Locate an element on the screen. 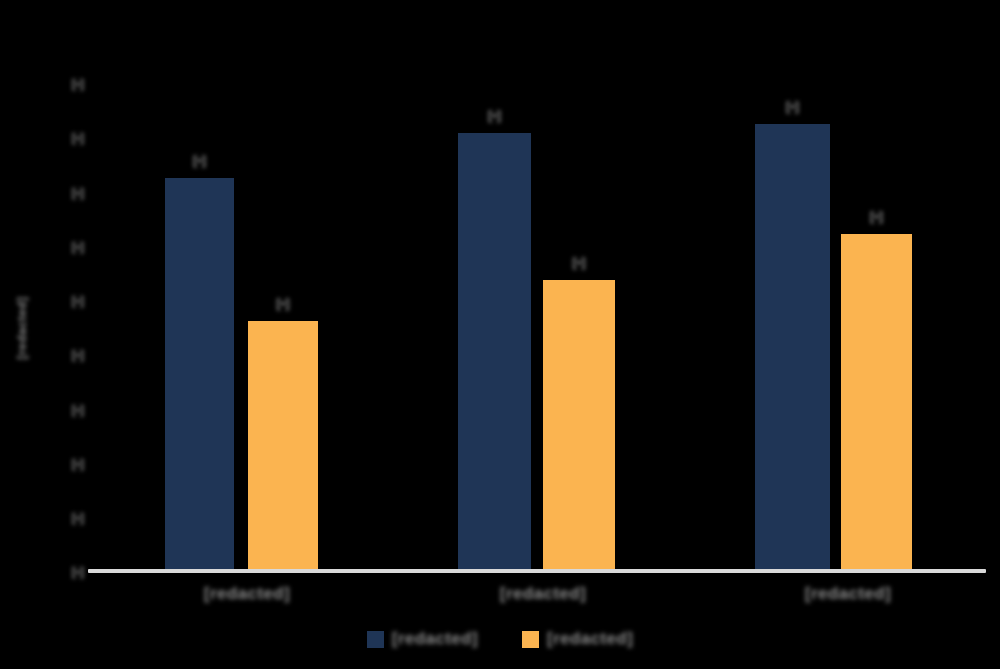 This screenshot has width=1000, height=669. x-axis-category-label-0: [redacted] is located at coordinates (247, 593).